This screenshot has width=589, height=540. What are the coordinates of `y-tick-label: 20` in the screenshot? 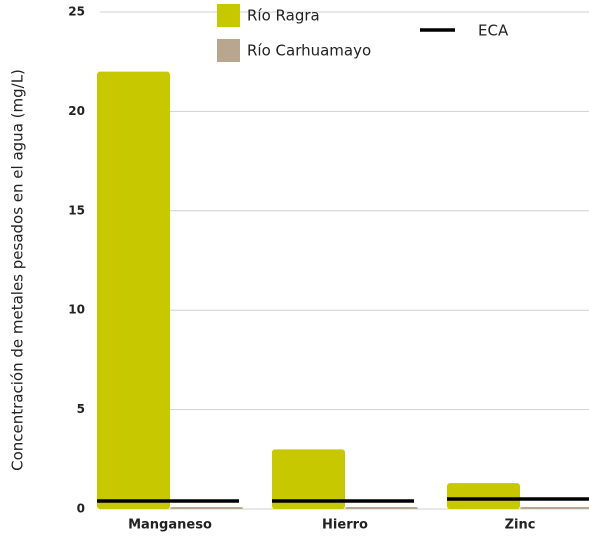 It's located at (76, 111).